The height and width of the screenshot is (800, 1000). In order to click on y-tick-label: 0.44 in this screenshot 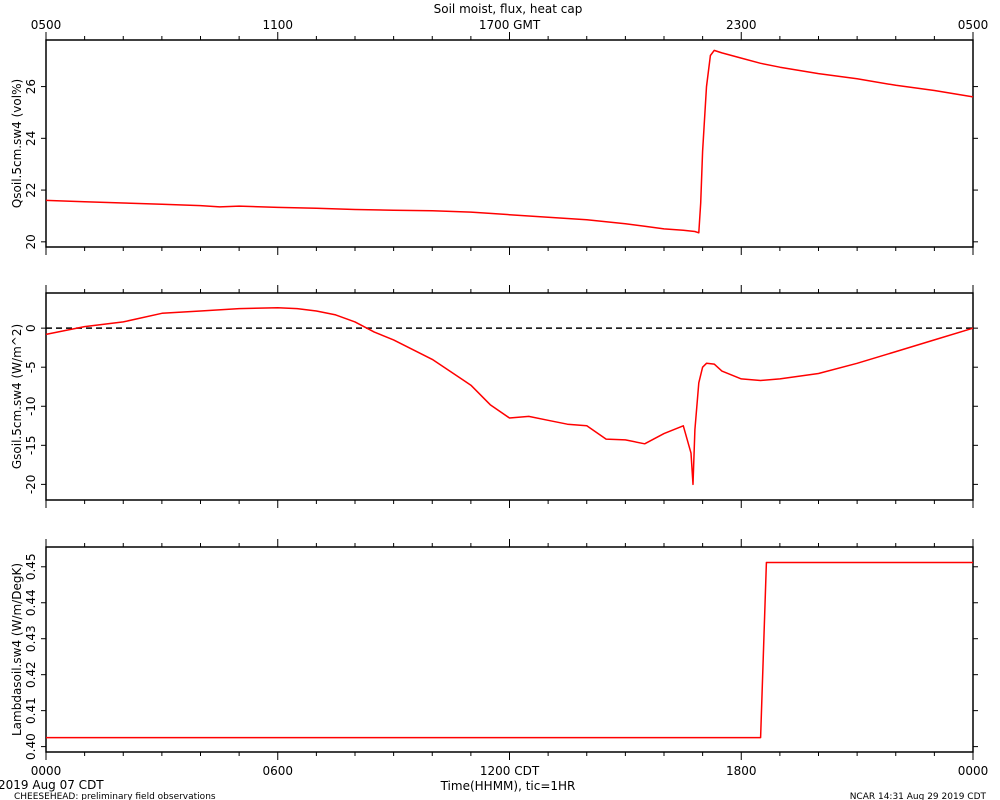, I will do `click(31, 602)`.